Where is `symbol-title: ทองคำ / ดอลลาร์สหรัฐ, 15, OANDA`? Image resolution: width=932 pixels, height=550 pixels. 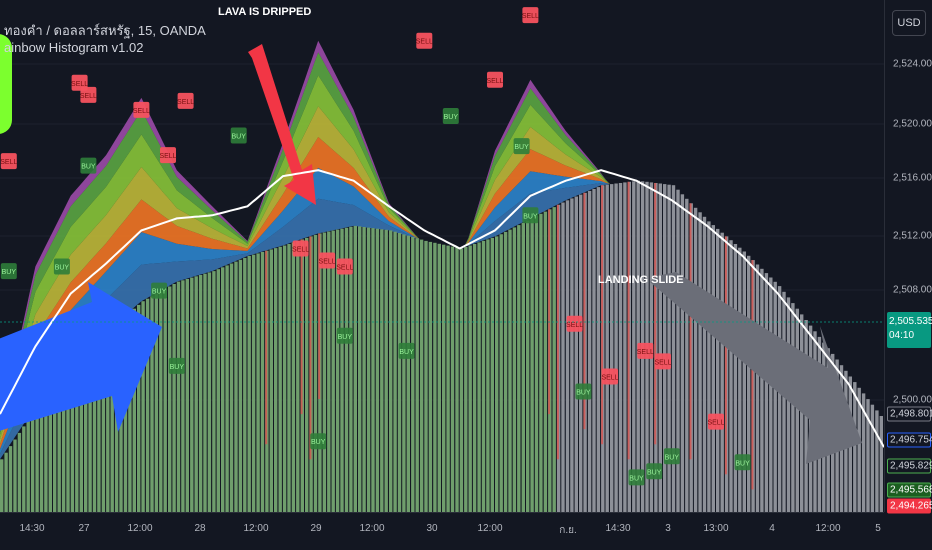
symbol-title: ทองคำ / ดอลลาร์สหรัฐ, 15, OANDA is located at coordinates (105, 30).